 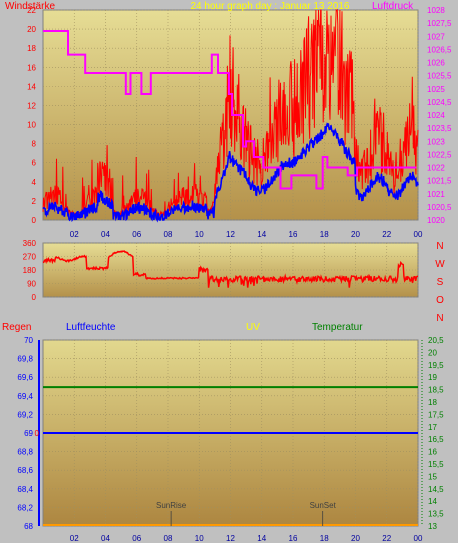 I want to click on direction-panel-grid, so click(x=231, y=270).